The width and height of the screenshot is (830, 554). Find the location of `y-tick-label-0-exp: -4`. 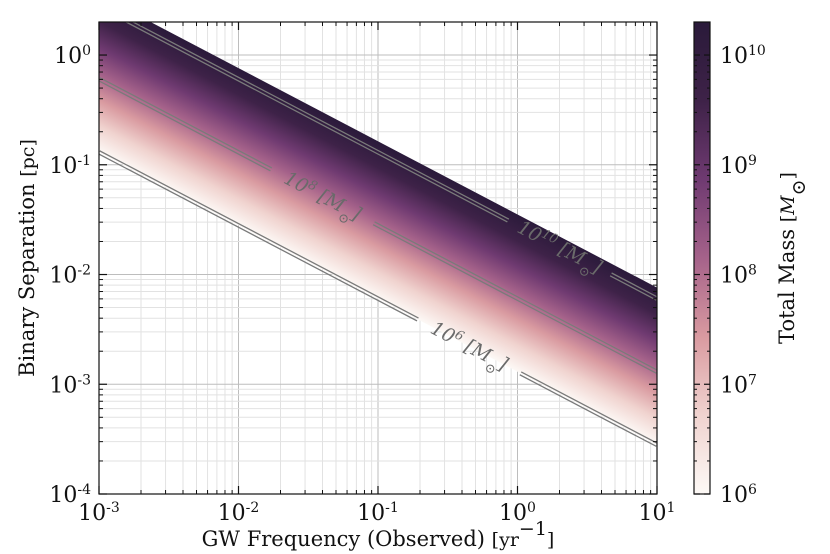

y-tick-label-0-exp: -4 is located at coordinates (84, 490).